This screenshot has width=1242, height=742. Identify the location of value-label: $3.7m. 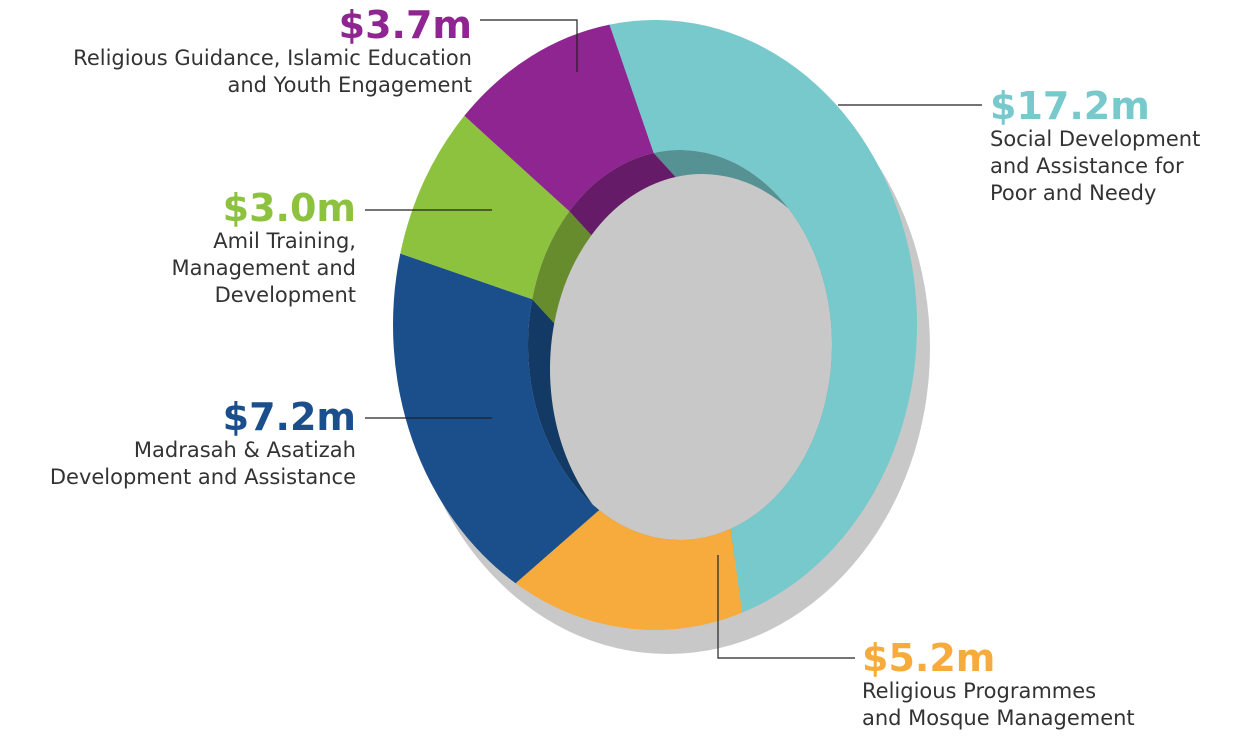
(405, 25).